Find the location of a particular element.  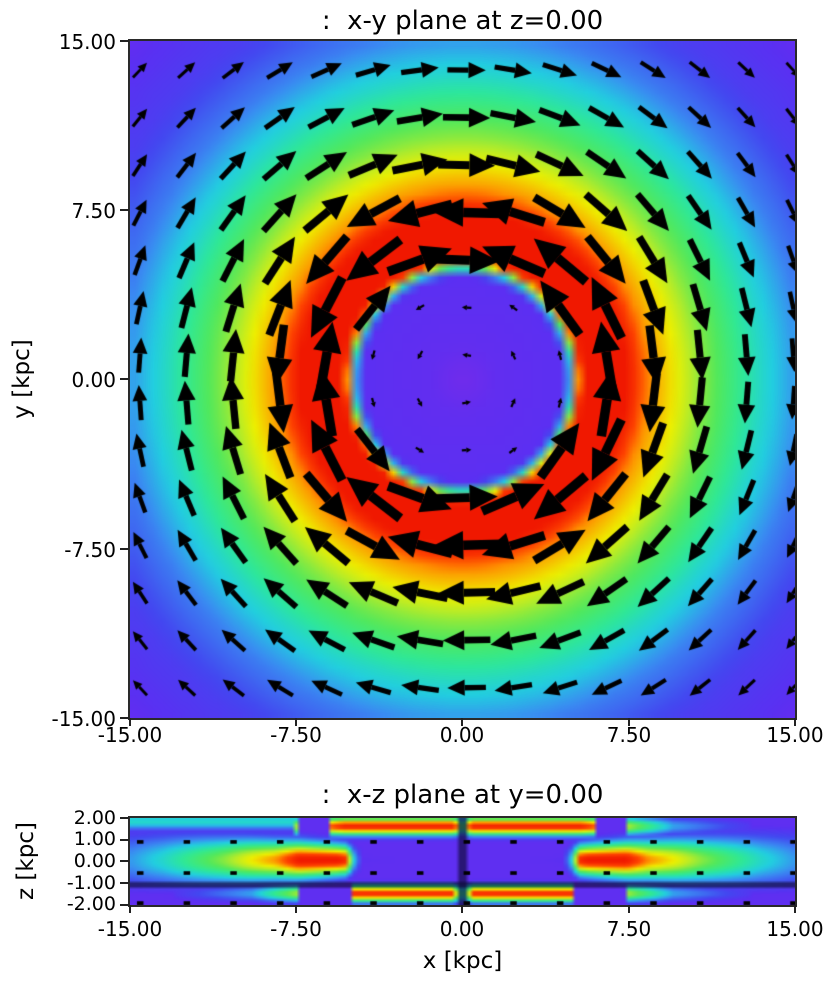

z-tick-label: 1.00 is located at coordinates (94, 839).